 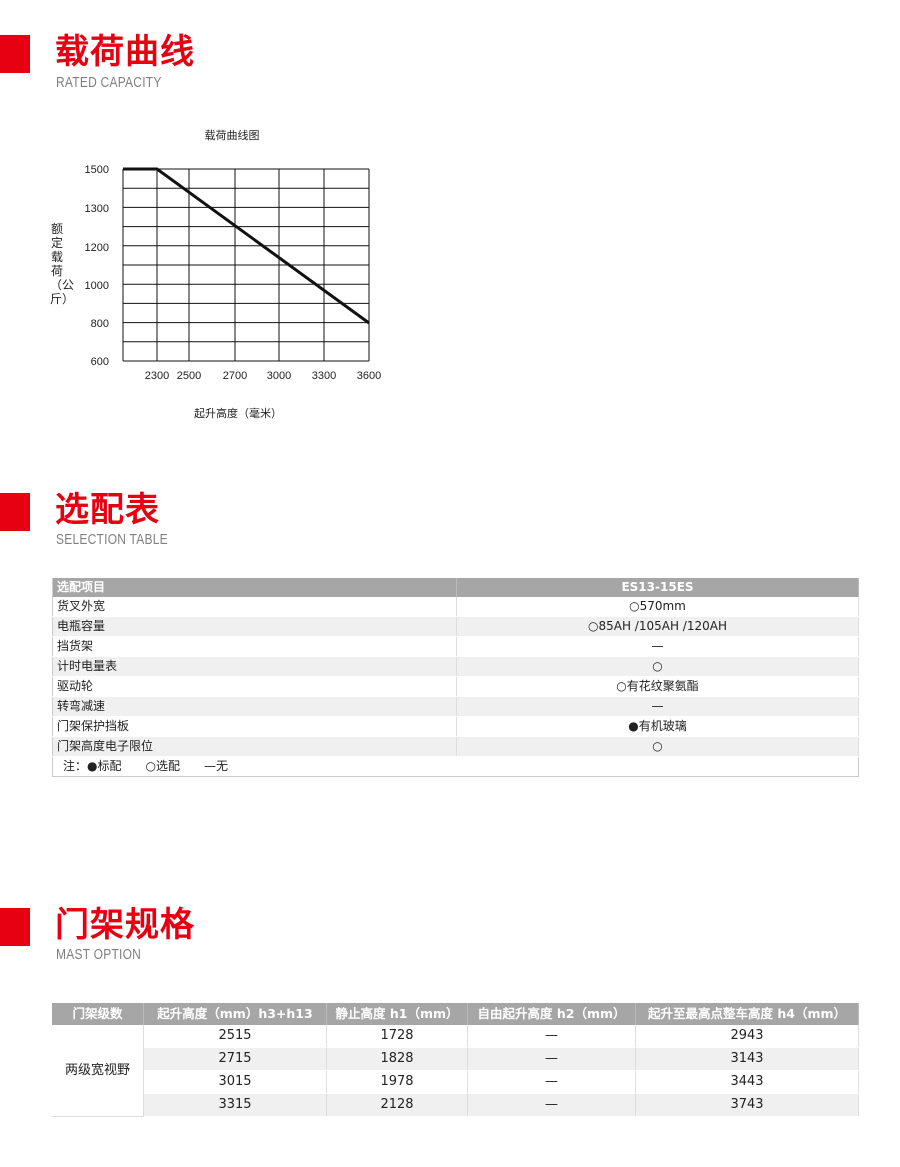 I want to click on option-value: ○有花纹聚氨酯, so click(x=657, y=686).